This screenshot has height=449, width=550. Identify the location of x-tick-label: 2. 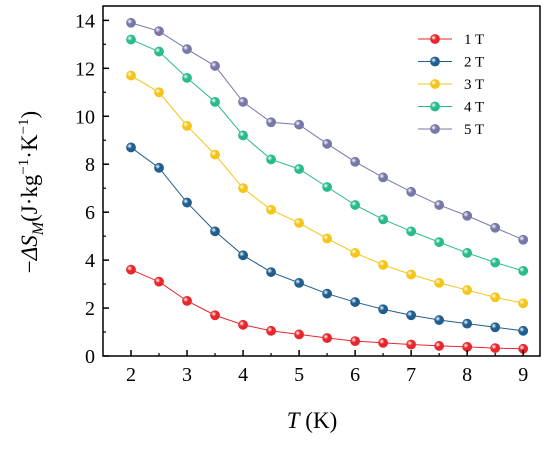
(131, 375).